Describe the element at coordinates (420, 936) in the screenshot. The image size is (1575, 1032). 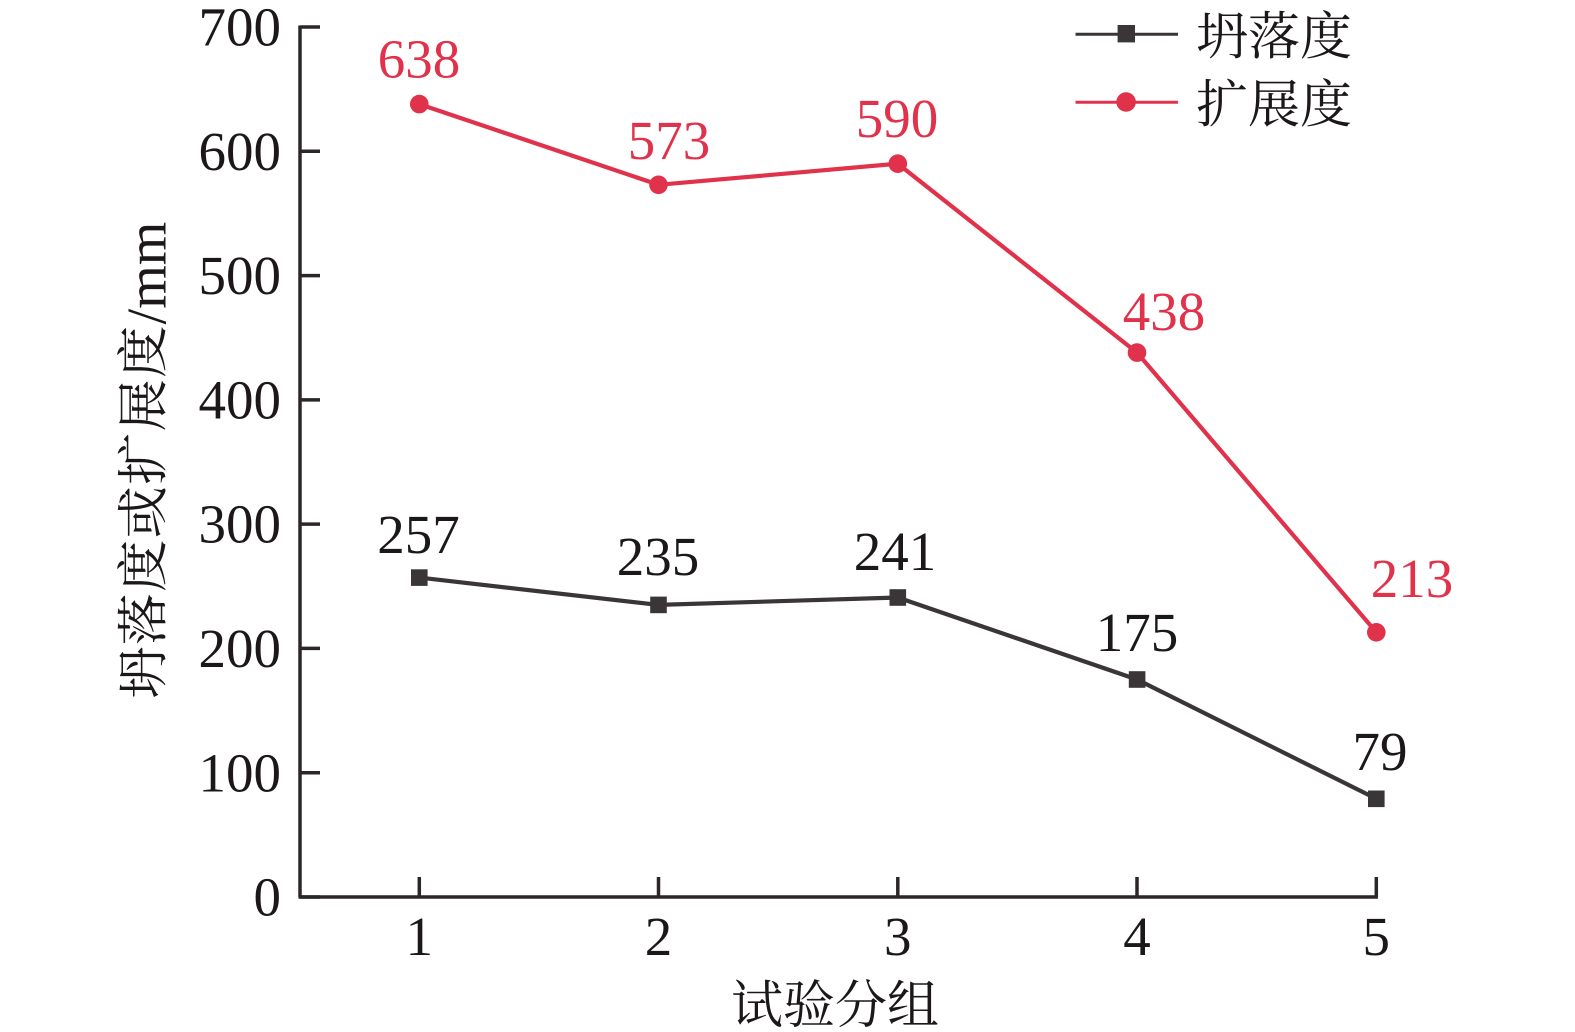
I see `svg-text: 1` at that location.